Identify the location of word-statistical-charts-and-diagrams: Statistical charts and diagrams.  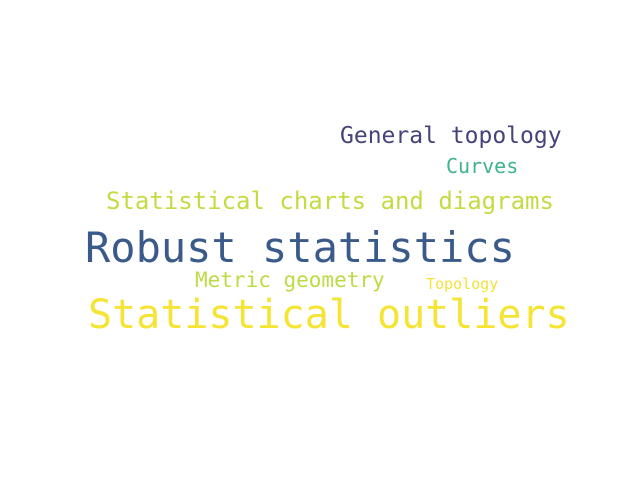
(330, 201).